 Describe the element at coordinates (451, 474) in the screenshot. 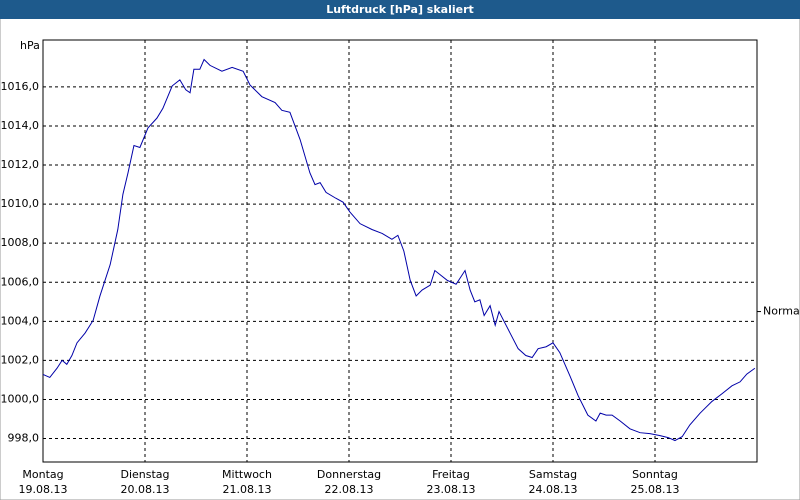

I see `x-tick-label: Freitag` at that location.